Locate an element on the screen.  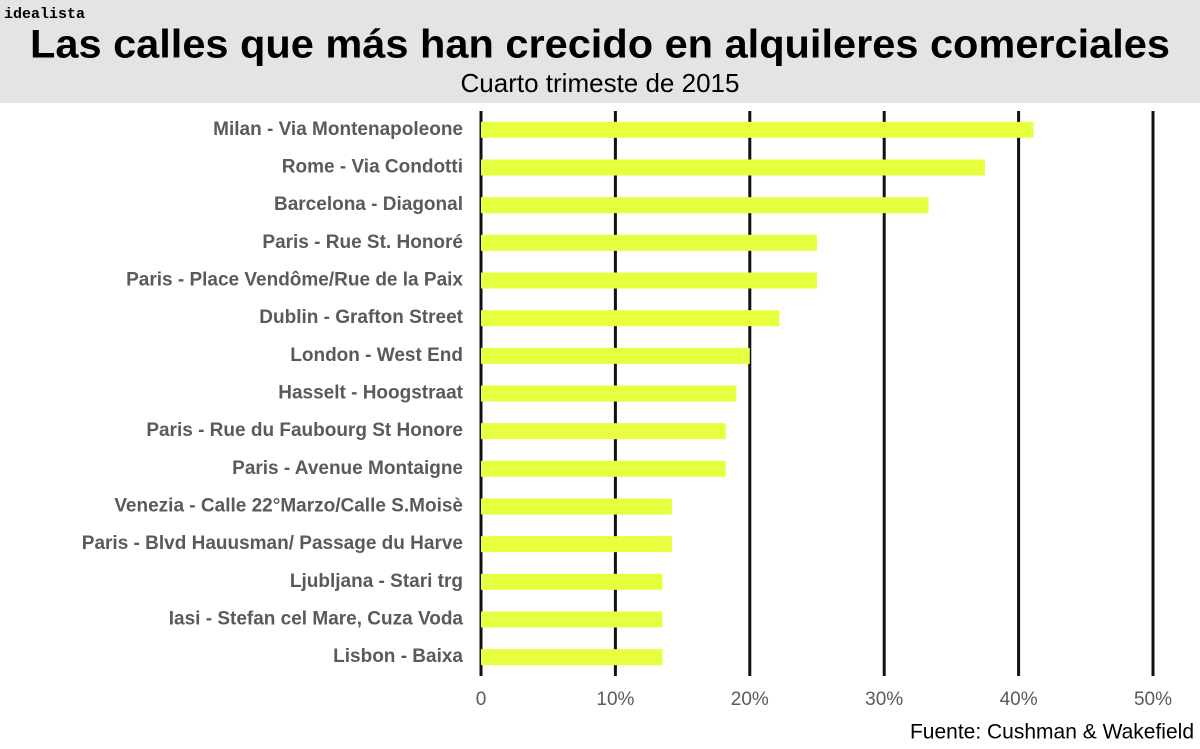
chart-subtitle: Cuarto trimeste de 2015 is located at coordinates (600, 83).